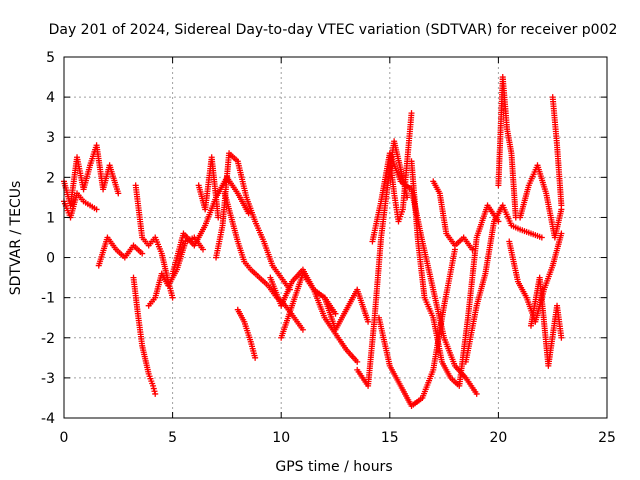  What do you see at coordinates (172, 438) in the screenshot?
I see `x-tick-label: 5` at bounding box center [172, 438].